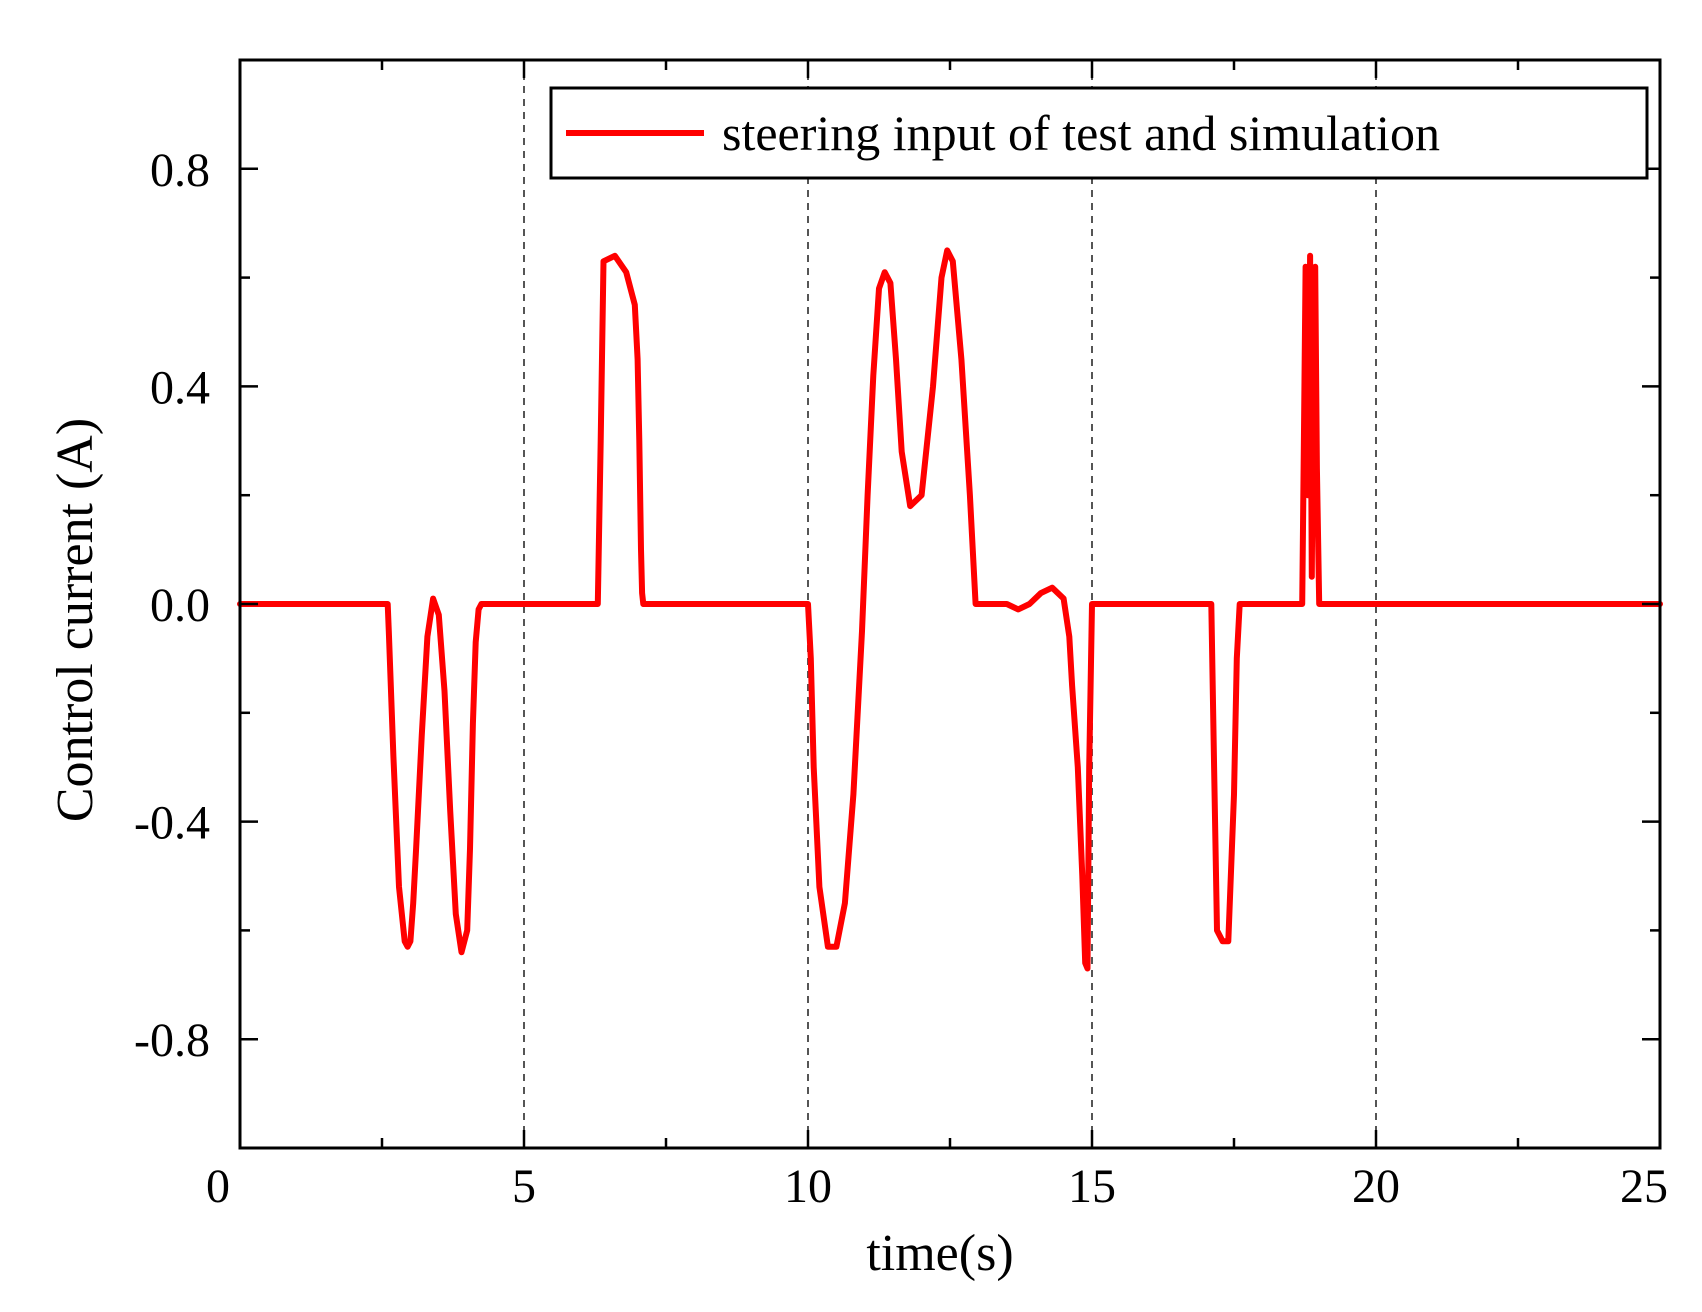 The image size is (1702, 1312). I want to click on x-axis-tick-labels: 0 5 10 15 20 25, so click(937, 1186).